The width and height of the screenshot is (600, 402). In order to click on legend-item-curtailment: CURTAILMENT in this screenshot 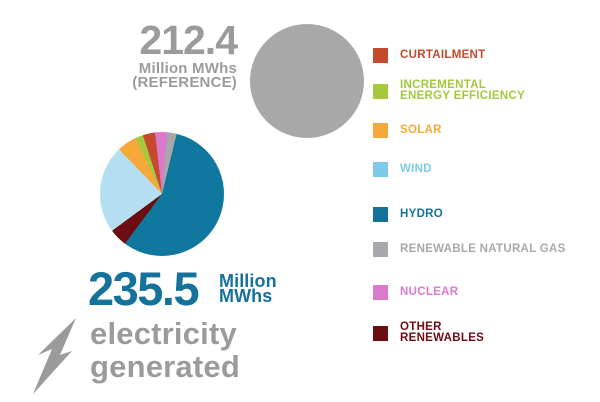, I will do `click(429, 55)`.